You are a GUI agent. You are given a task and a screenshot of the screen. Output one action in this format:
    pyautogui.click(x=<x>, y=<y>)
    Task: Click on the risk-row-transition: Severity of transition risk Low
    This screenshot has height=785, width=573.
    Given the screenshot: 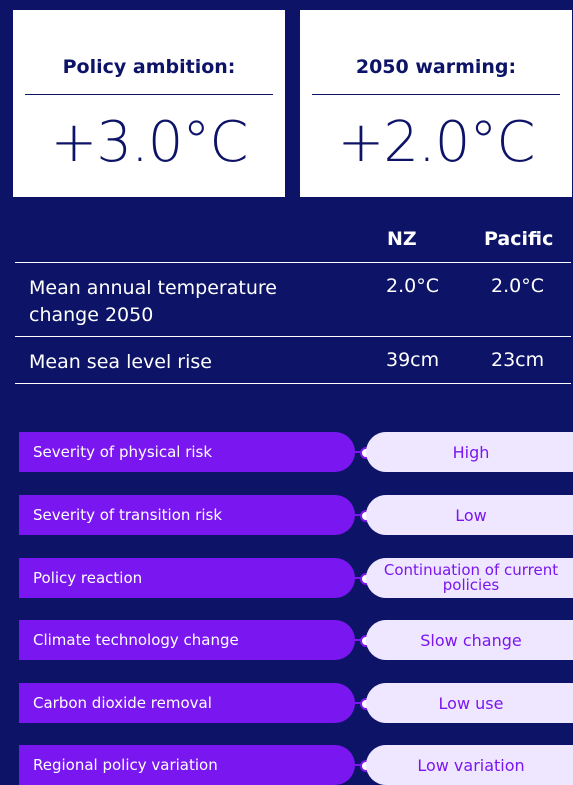 What is the action you would take?
    pyautogui.click(x=296, y=515)
    